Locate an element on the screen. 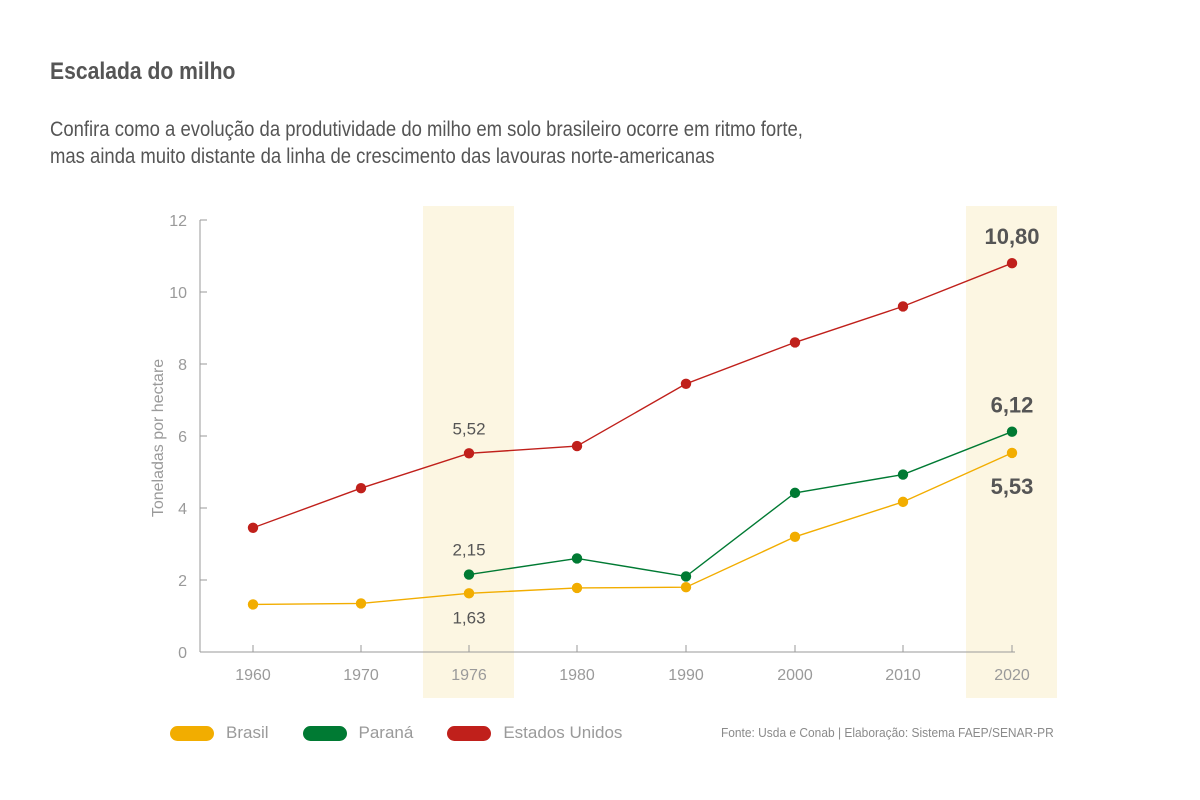  x-tick-label: 1976 is located at coordinates (469, 675).